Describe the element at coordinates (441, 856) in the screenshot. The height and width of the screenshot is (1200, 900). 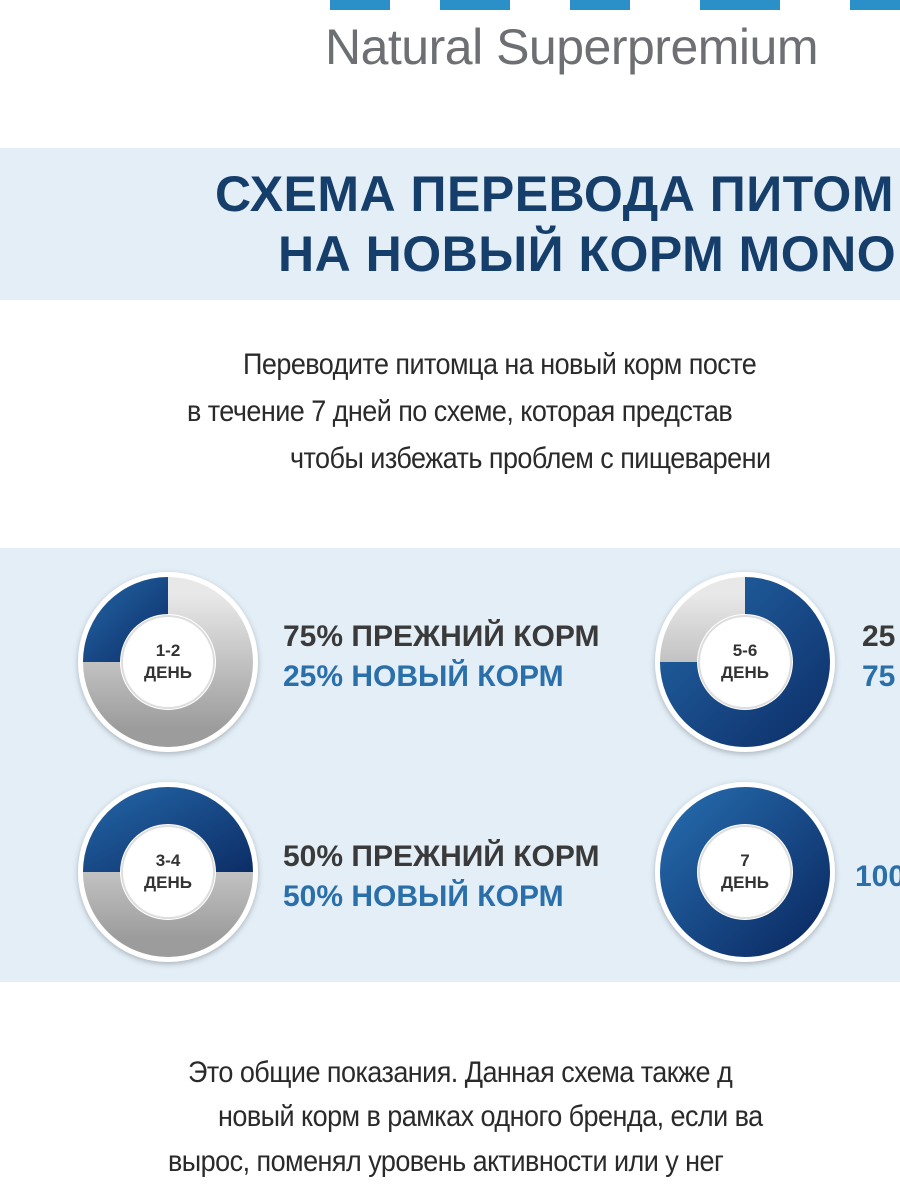
I see `old-food-share: 50% ПРЕЖНИЙ КОРМ` at that location.